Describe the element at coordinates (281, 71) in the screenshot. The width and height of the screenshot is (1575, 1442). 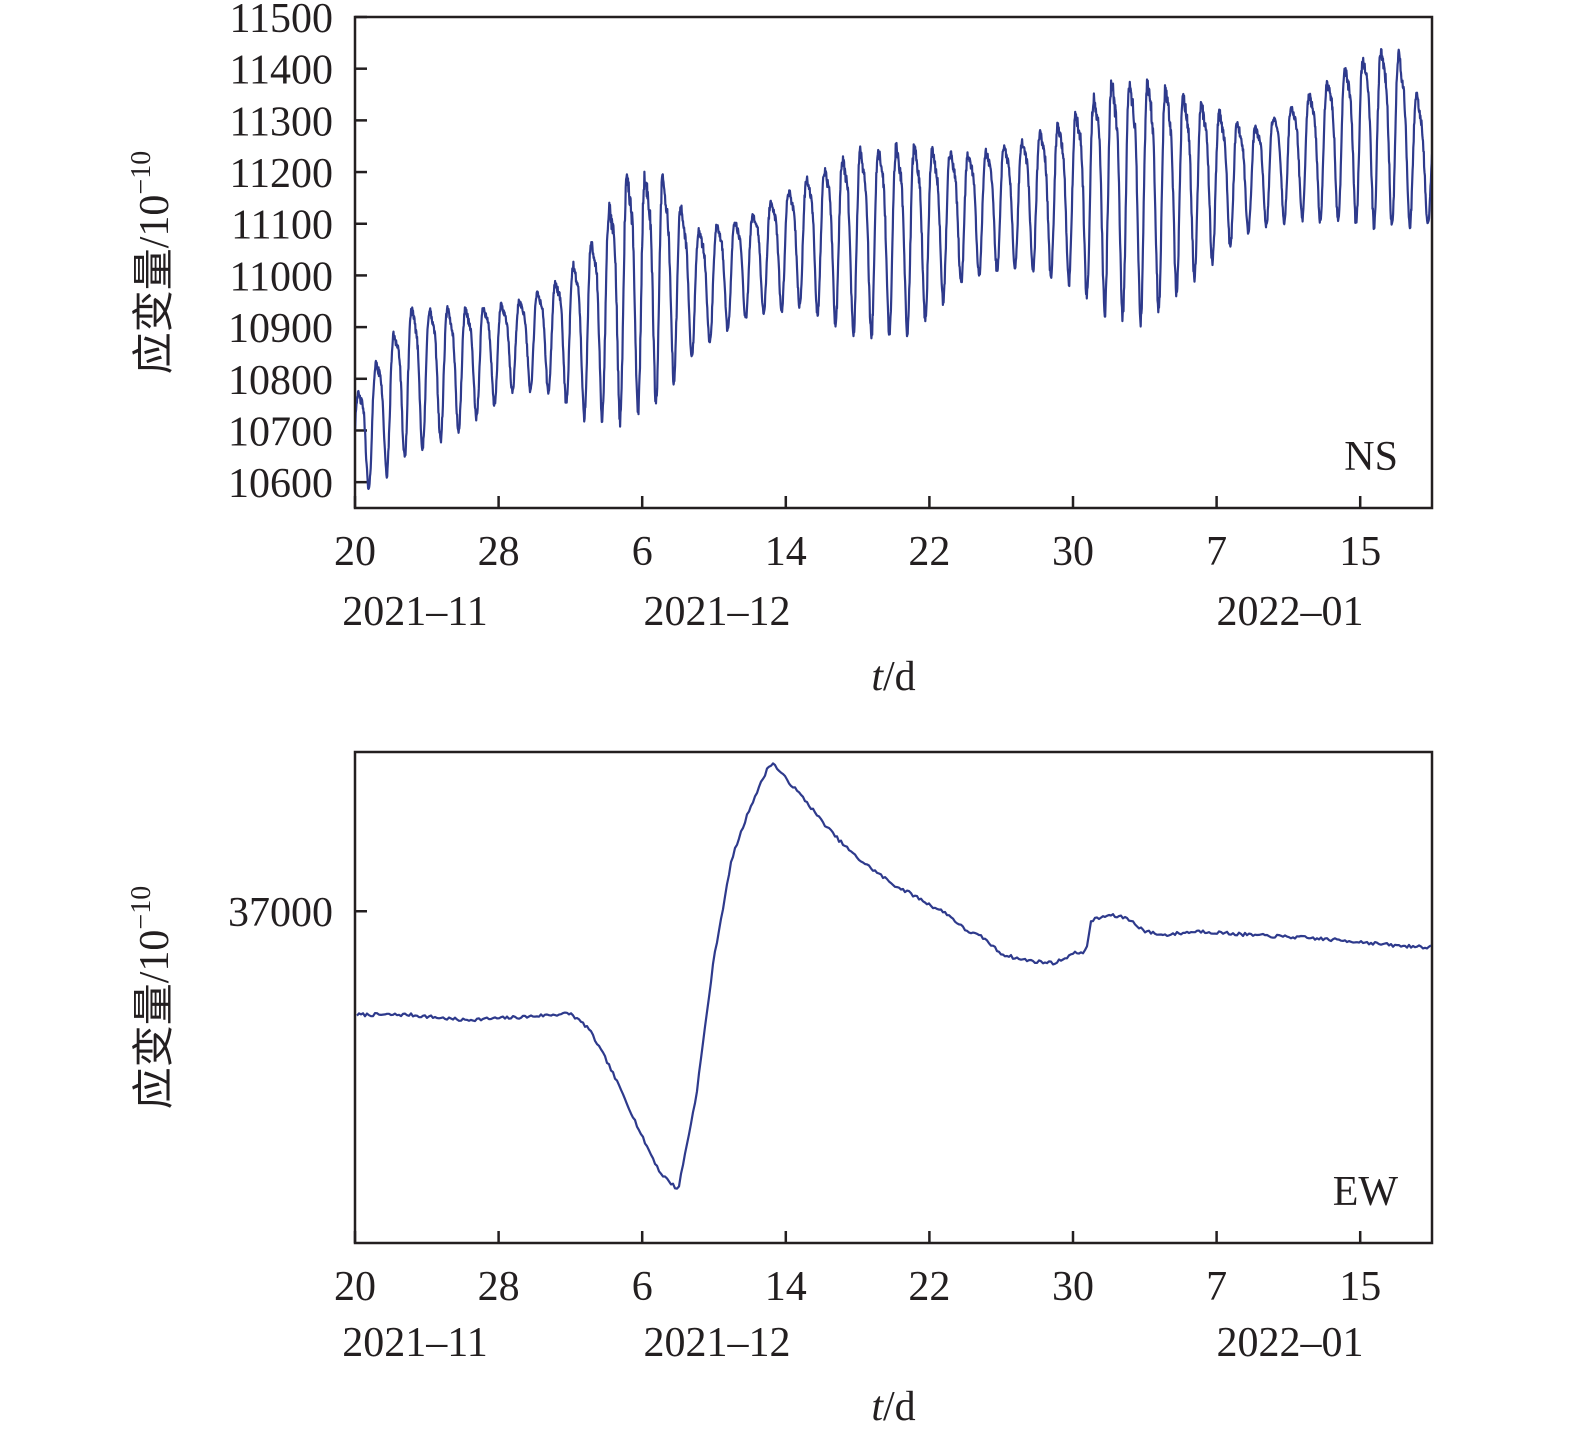
I see `y-tick-label: 11400` at that location.